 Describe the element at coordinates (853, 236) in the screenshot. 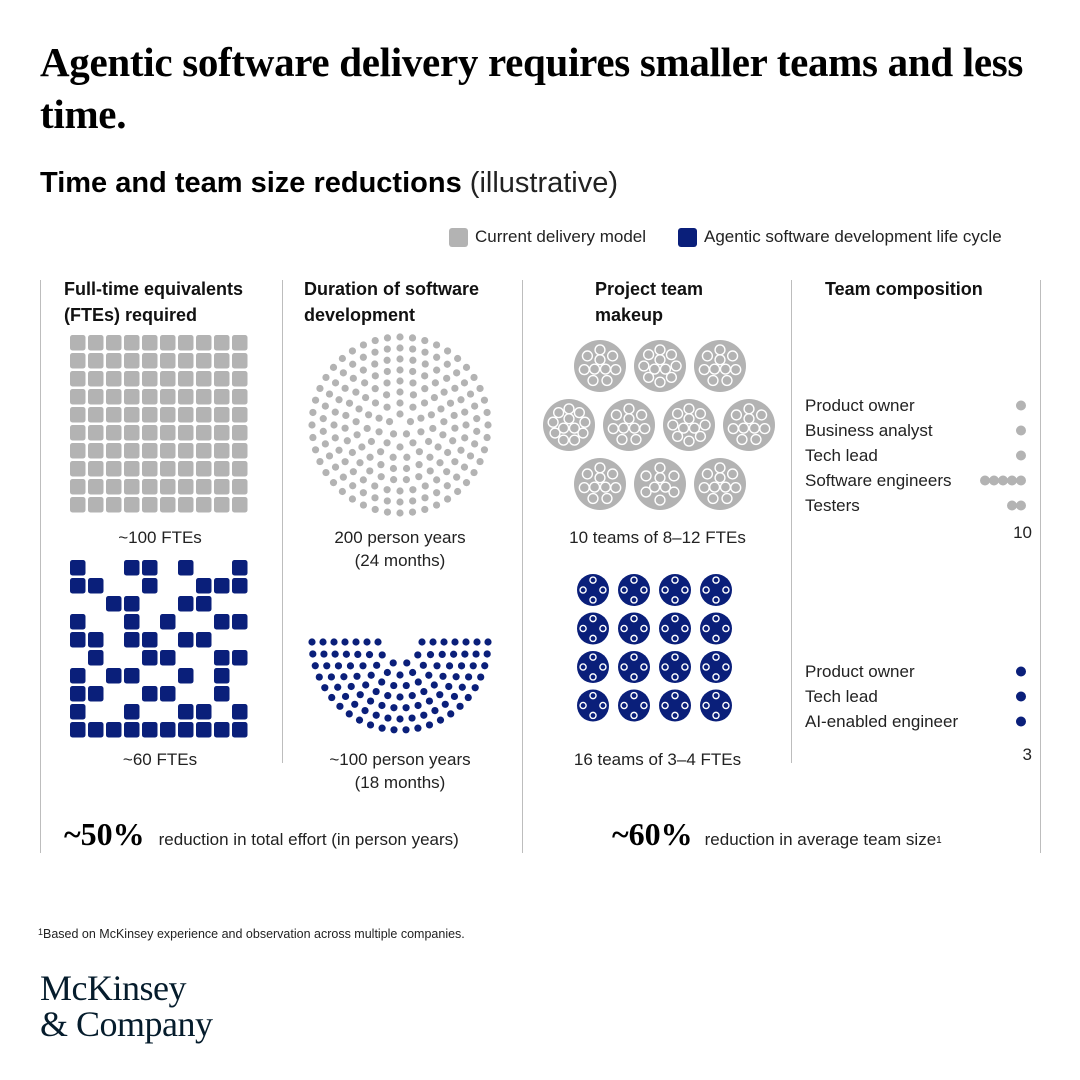

I see `legend-label-agentic: Agentic software development life cycle` at that location.